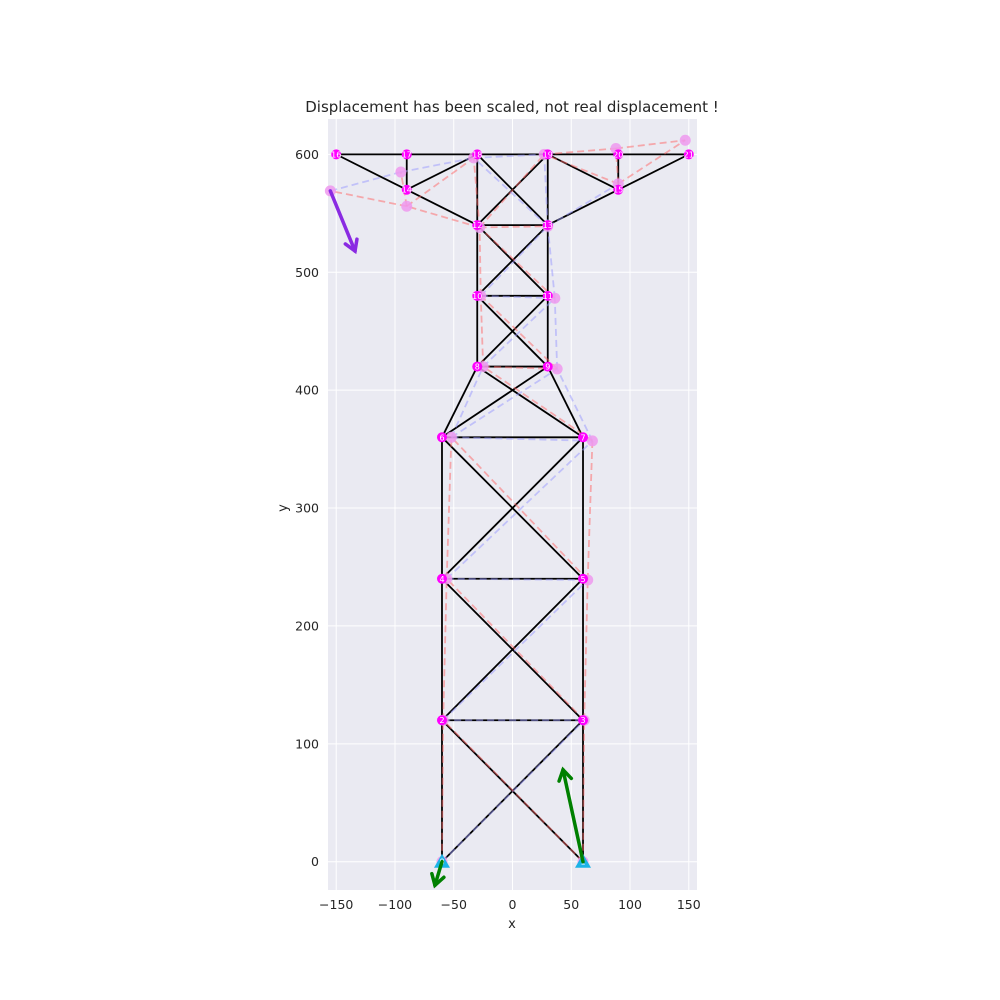  Describe the element at coordinates (618, 190) in the screenshot. I see `node-label: 15` at that location.